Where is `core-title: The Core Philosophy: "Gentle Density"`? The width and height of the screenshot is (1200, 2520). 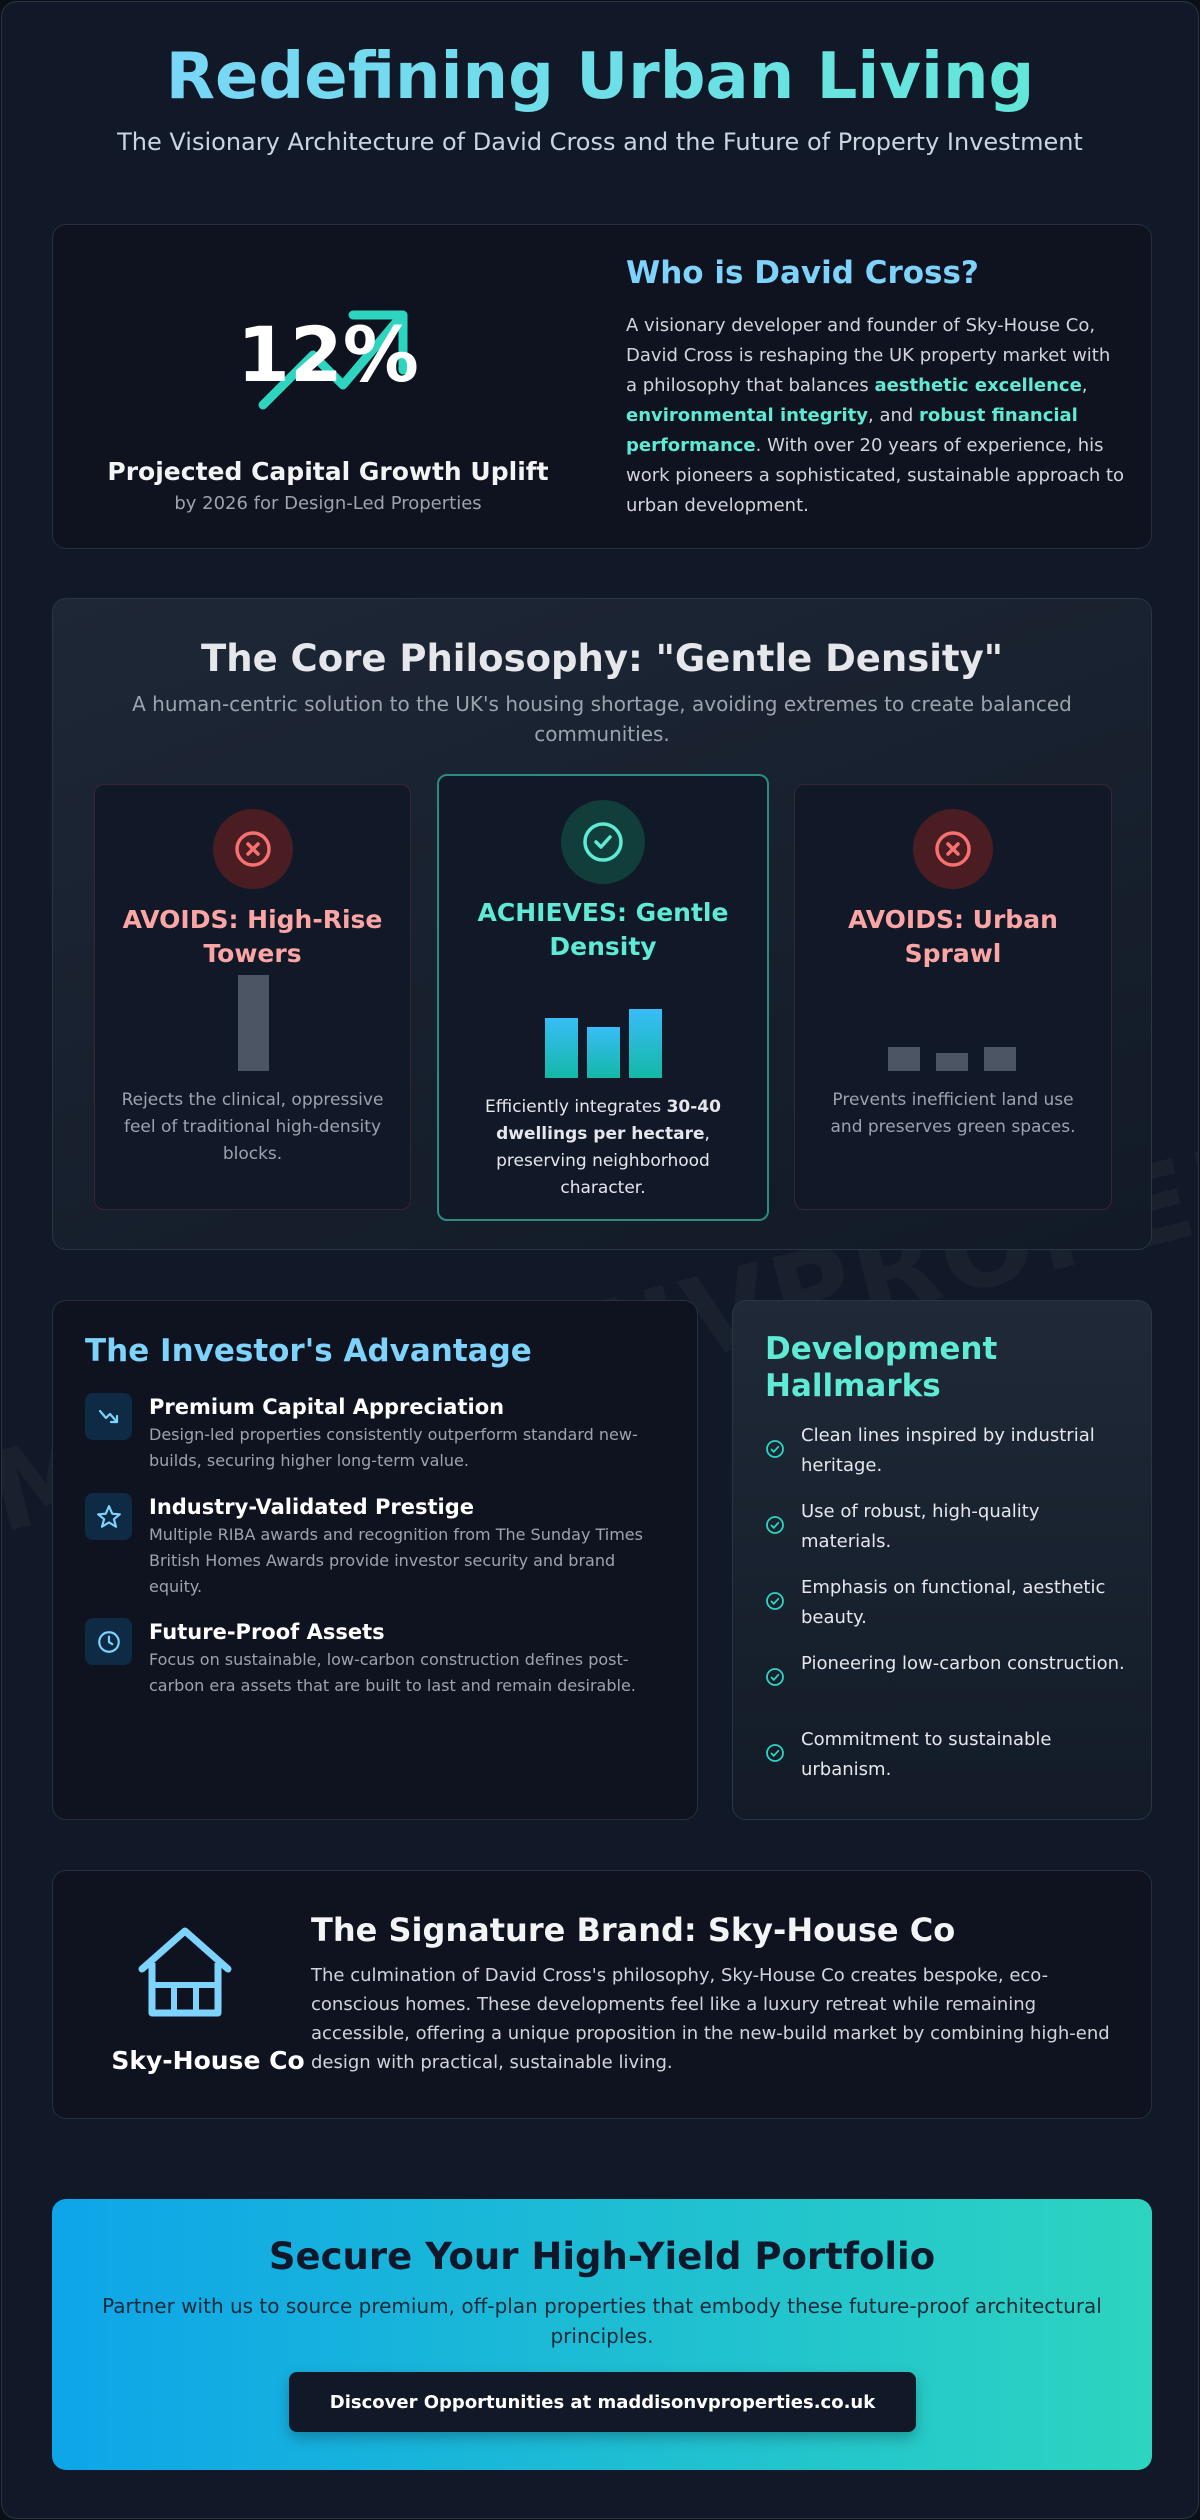 core-title: The Core Philosophy: "Gentle Density" is located at coordinates (602, 658).